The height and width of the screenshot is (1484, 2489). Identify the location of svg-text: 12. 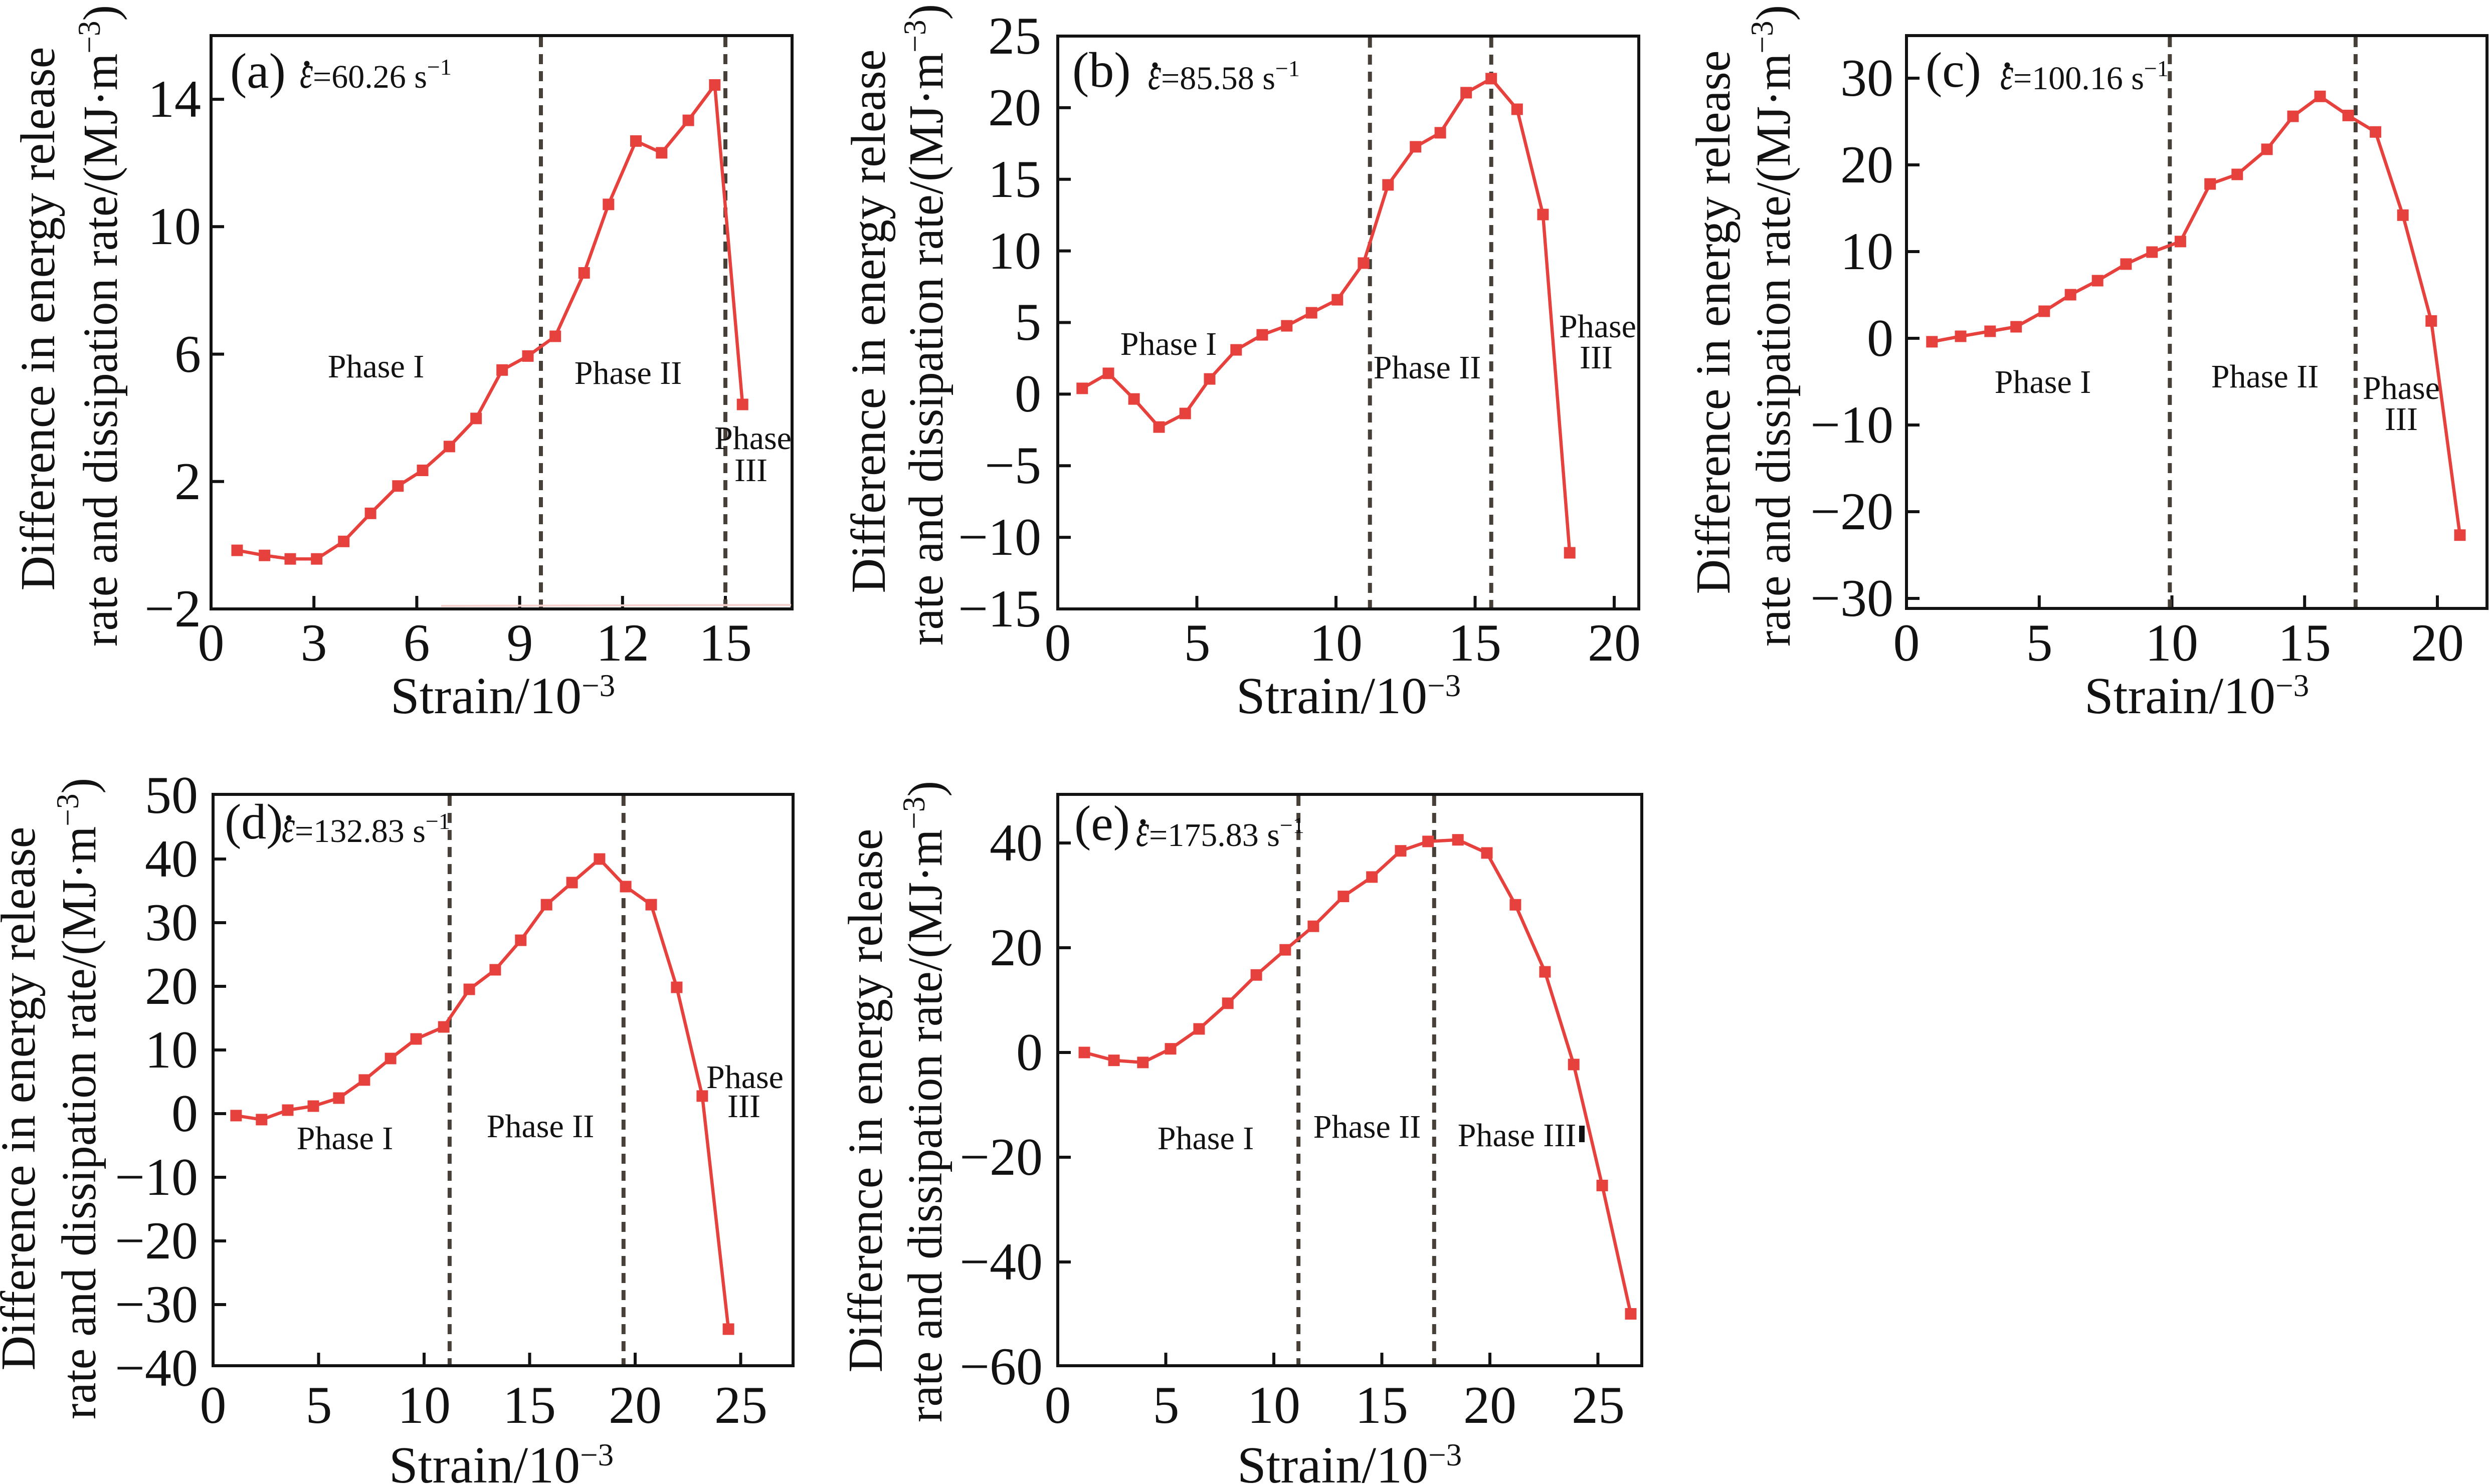
(622, 642).